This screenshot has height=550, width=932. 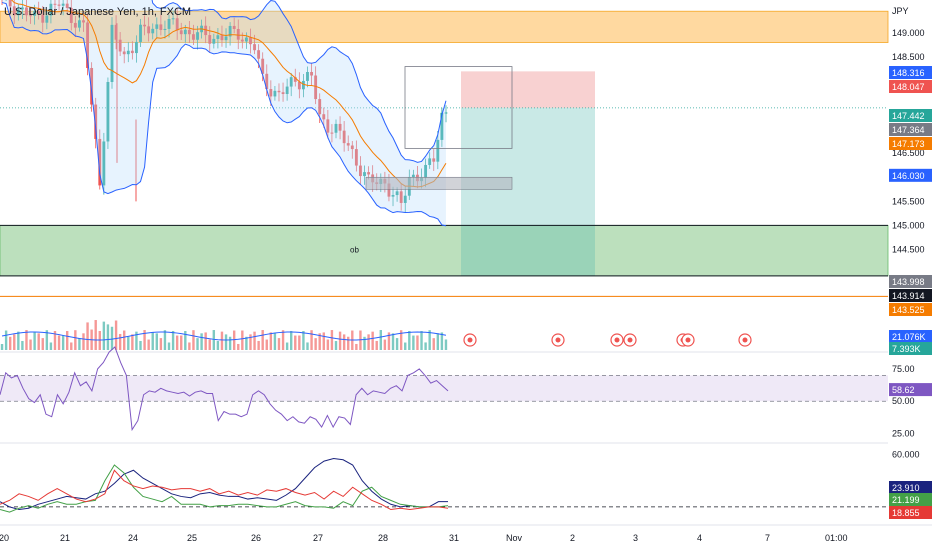 What do you see at coordinates (908, 116) in the screenshot?
I see `price-label: 147.442` at bounding box center [908, 116].